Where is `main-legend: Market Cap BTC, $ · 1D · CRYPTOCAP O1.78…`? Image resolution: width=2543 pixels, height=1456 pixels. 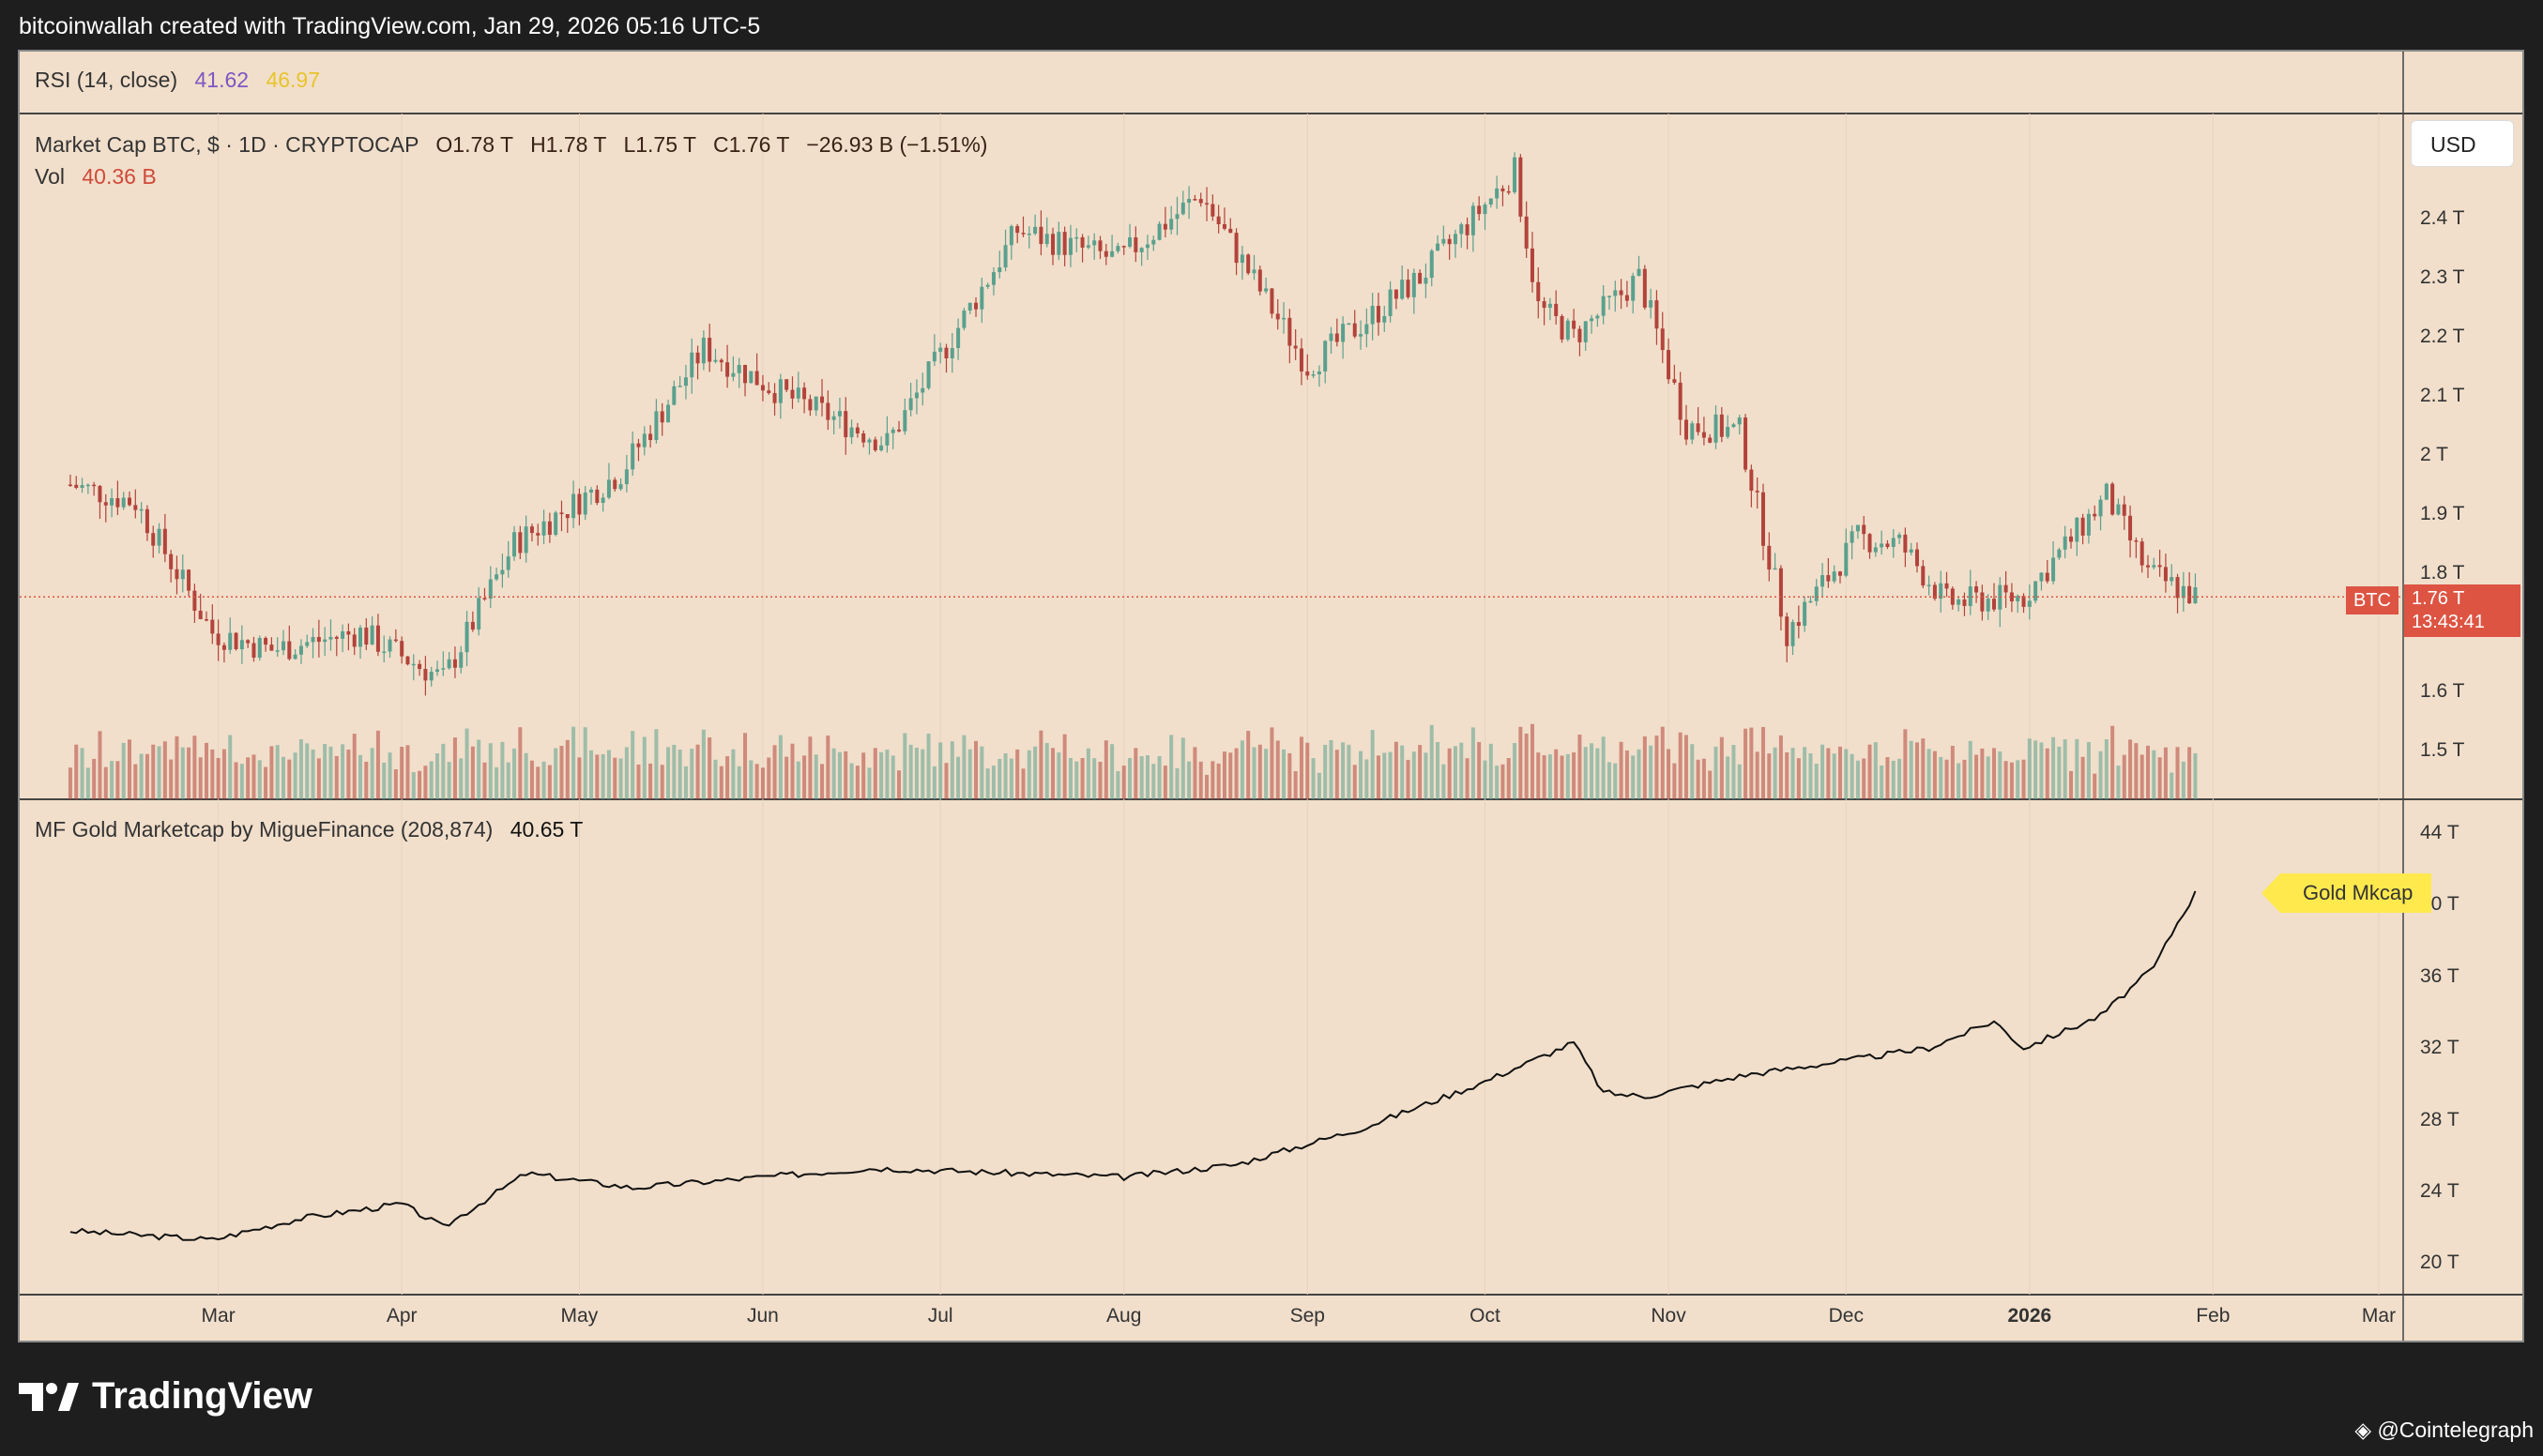 main-legend: Market Cap BTC, $ · 1D · CRYPTOCAP O1.78… is located at coordinates (511, 145).